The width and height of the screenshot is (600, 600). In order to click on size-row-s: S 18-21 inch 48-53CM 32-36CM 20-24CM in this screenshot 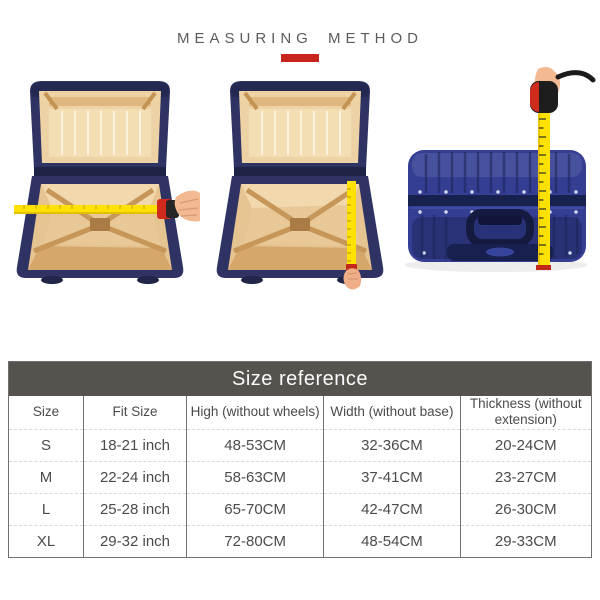, I will do `click(300, 444)`.